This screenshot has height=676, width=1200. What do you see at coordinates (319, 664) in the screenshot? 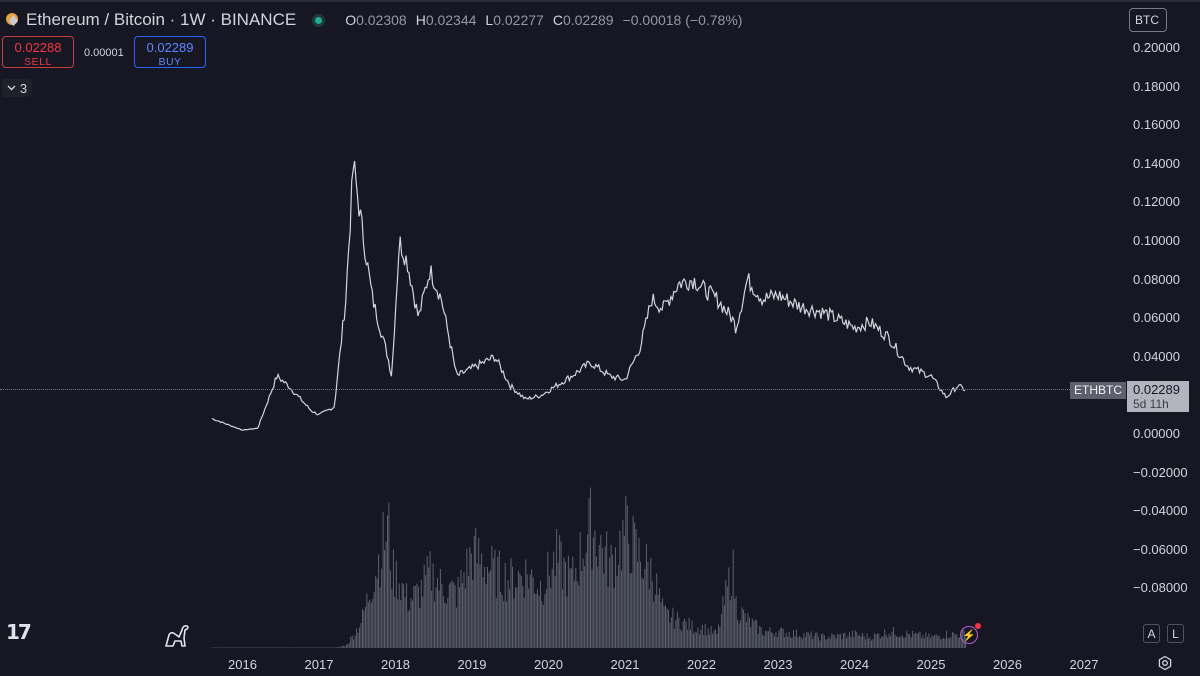
I see `year-tick-label: 2017` at bounding box center [319, 664].